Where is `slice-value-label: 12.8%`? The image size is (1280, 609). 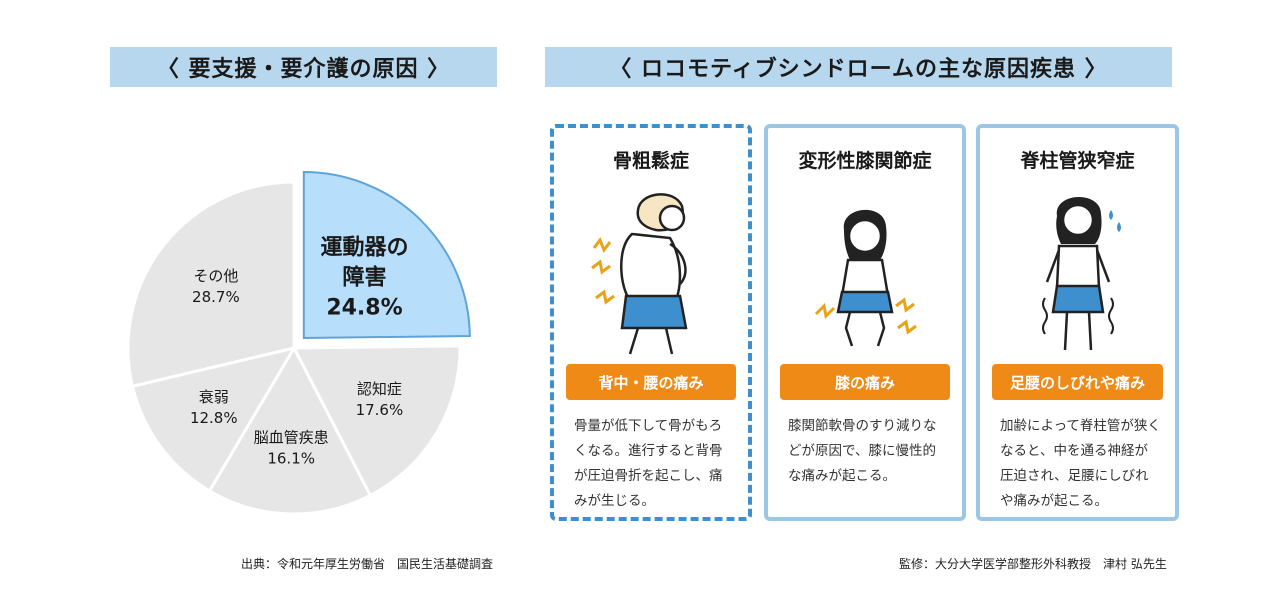
slice-value-label: 12.8% is located at coordinates (214, 418).